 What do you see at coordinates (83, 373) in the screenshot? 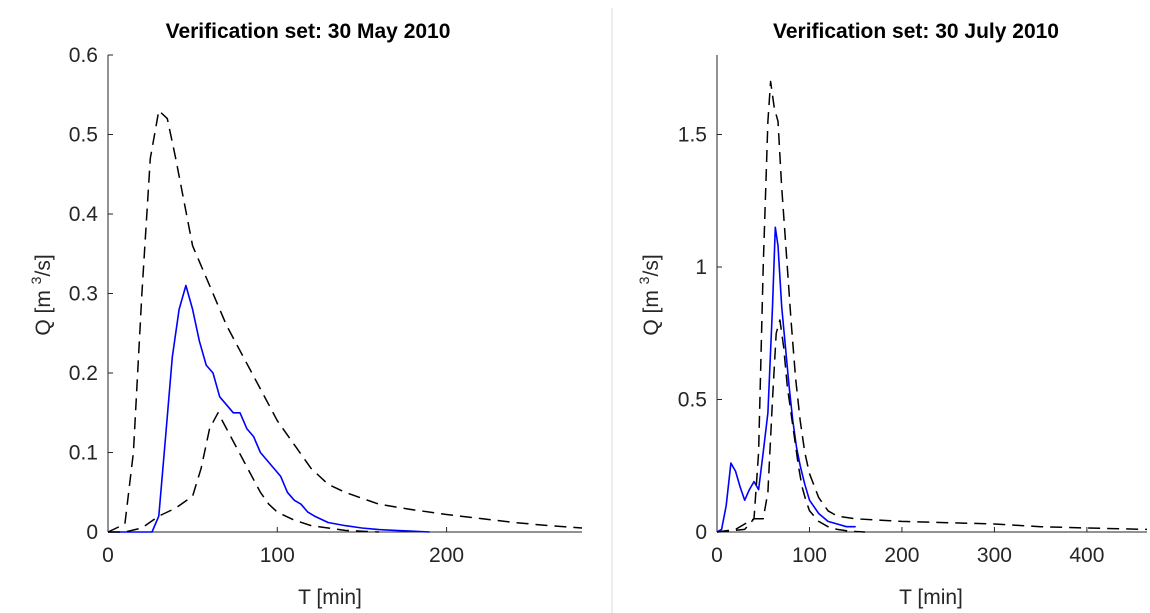
I see `y-tick-label: 0.2` at bounding box center [83, 373].